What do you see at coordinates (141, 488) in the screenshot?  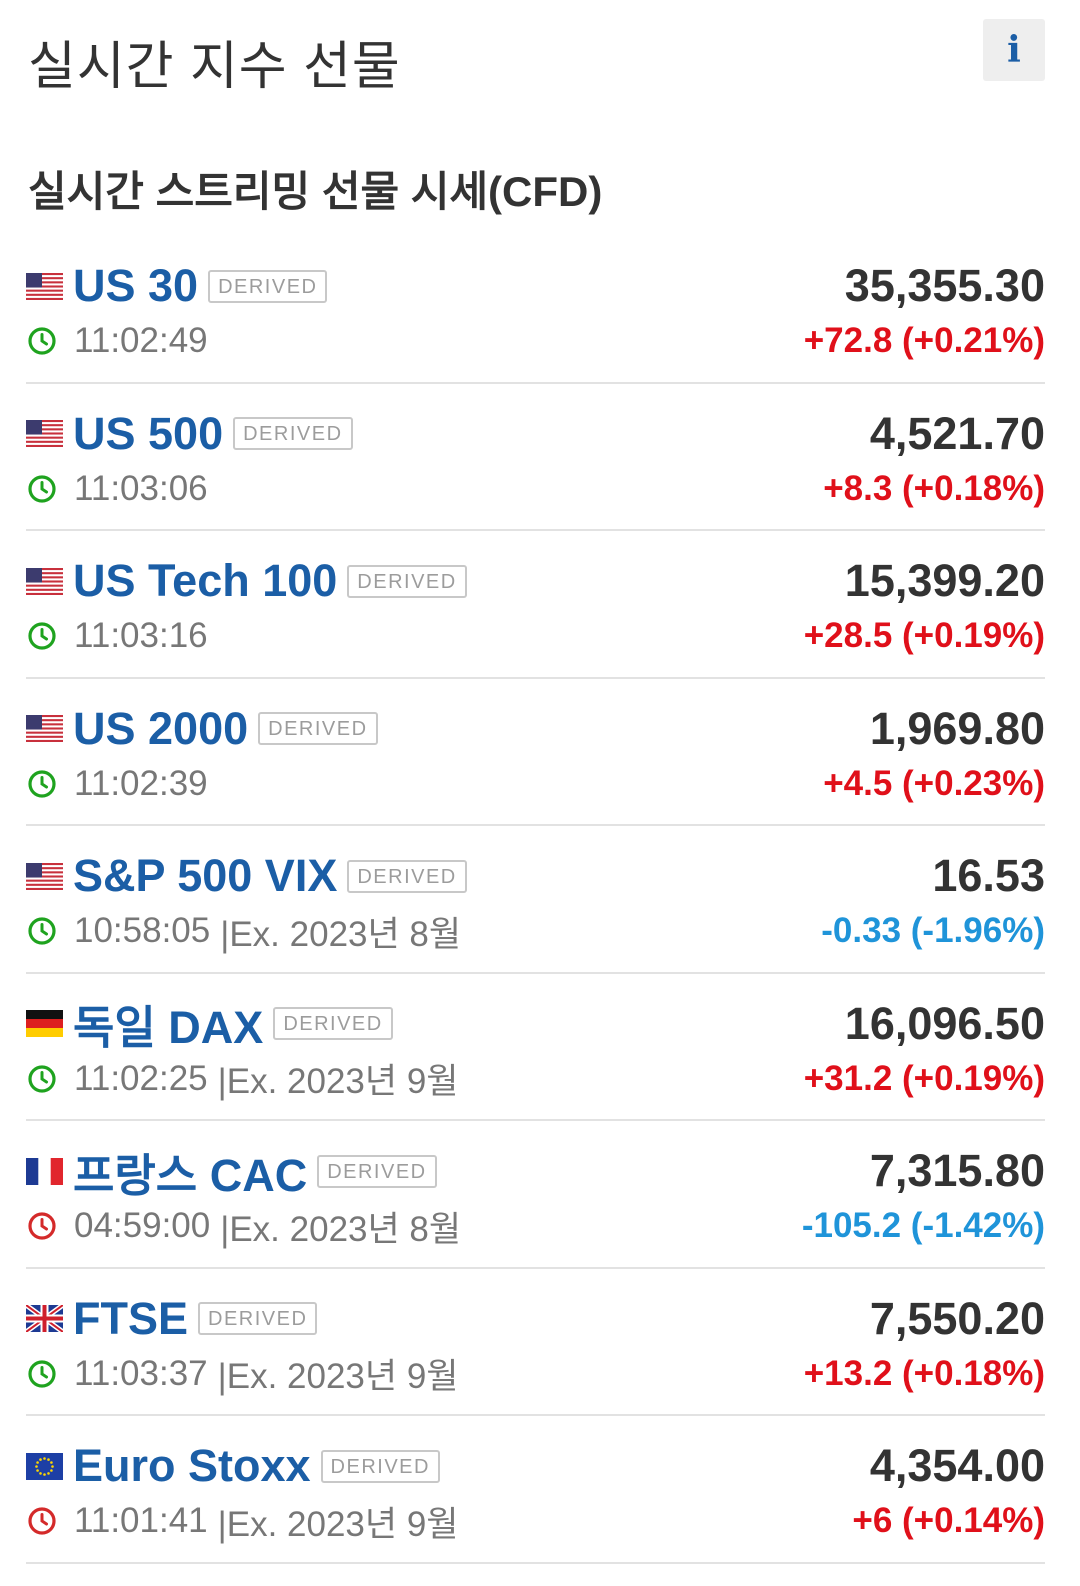 I see `update-time: 11:03:06` at bounding box center [141, 488].